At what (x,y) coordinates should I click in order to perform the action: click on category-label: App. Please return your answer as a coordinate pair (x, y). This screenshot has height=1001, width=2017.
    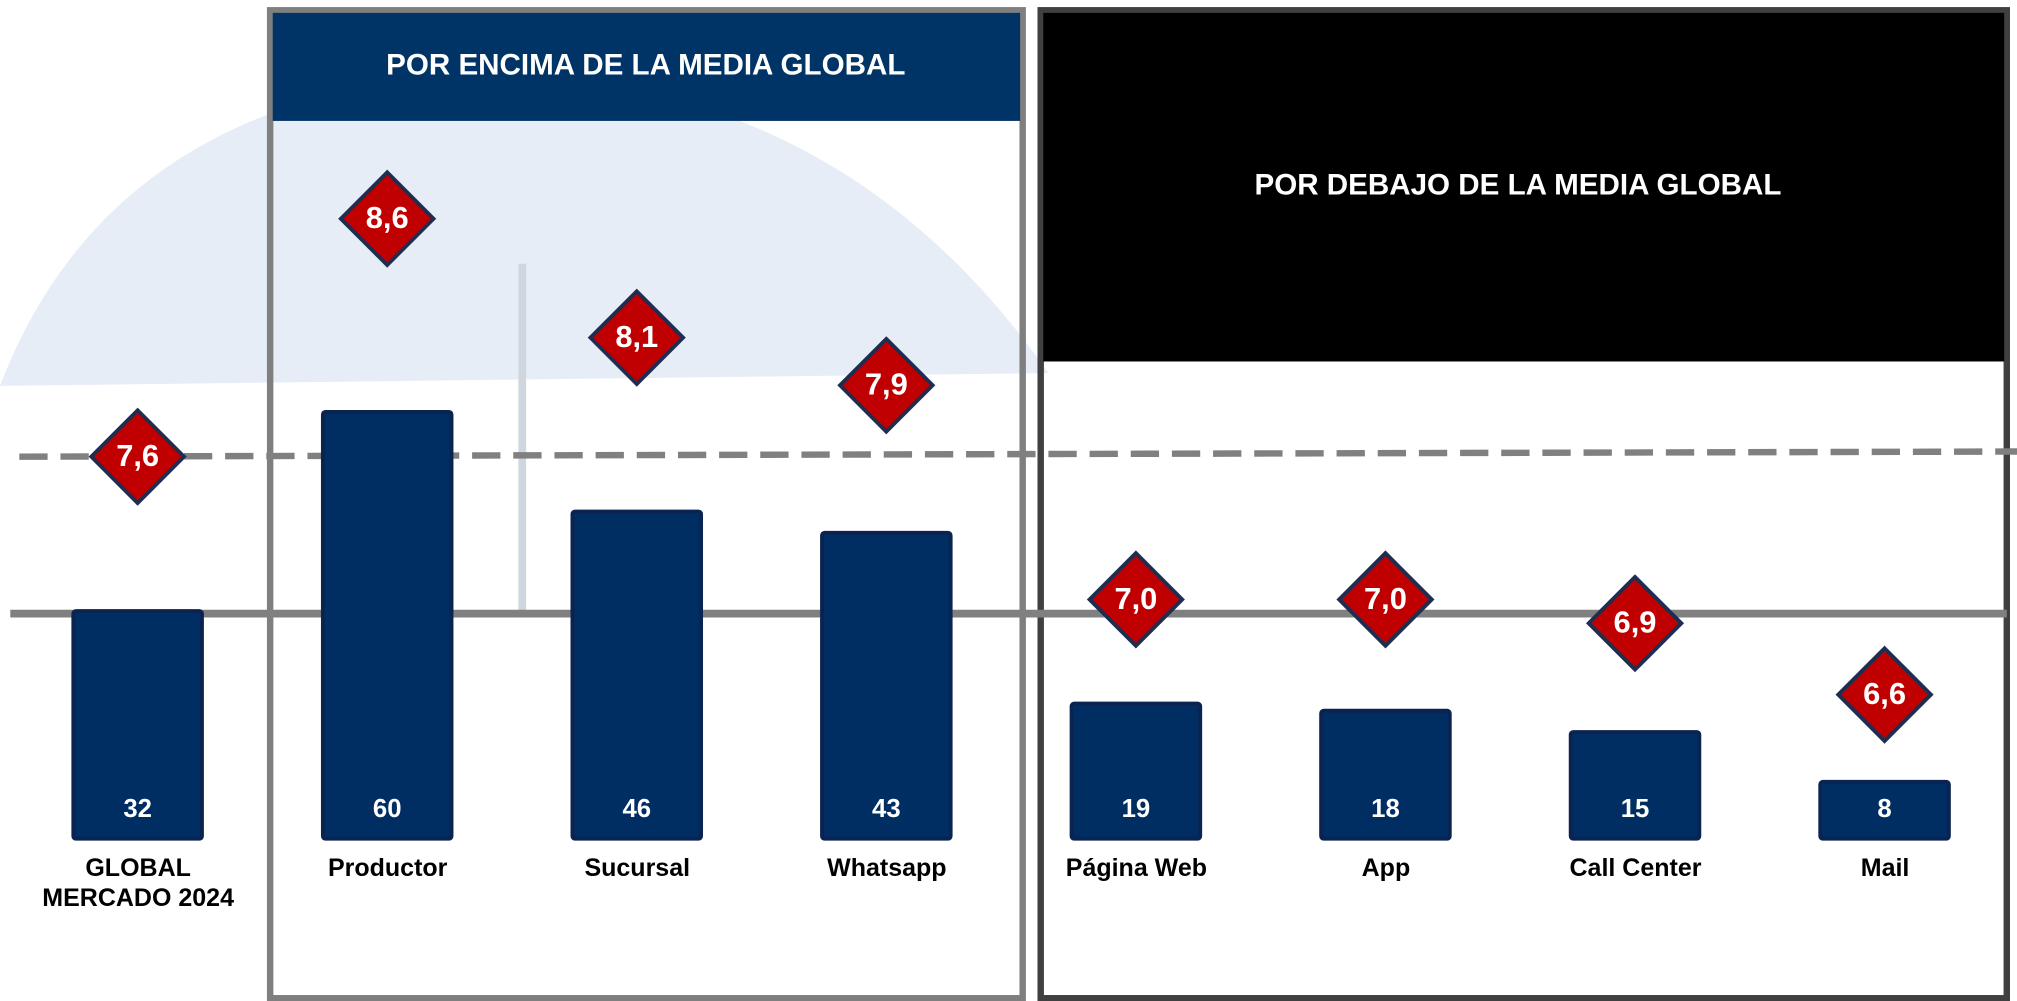
    Looking at the image, I should click on (1386, 867).